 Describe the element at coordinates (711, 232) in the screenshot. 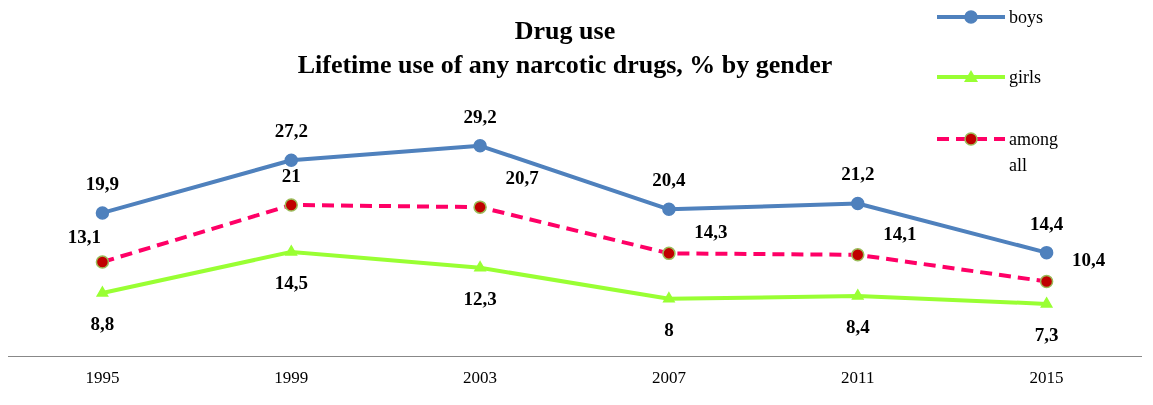

I see `data-label: 14,3` at that location.